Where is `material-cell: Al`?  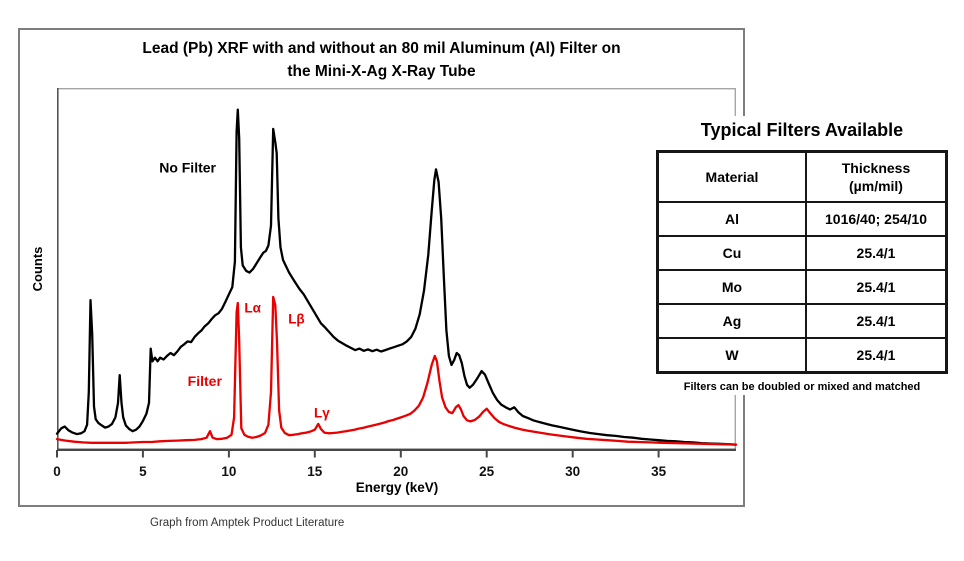
material-cell: Al is located at coordinates (731, 219).